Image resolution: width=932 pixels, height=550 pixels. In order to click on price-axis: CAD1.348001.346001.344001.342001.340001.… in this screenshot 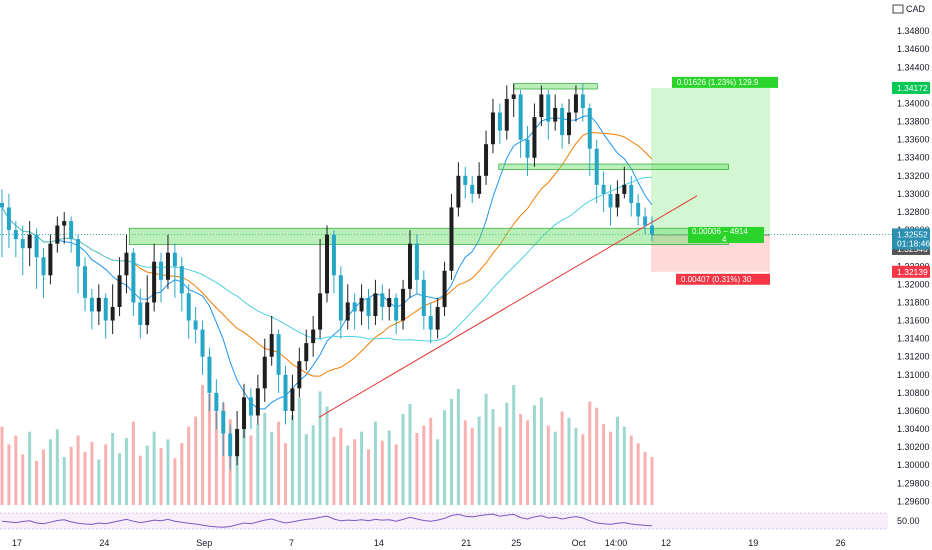, I will do `click(911, 255)`.